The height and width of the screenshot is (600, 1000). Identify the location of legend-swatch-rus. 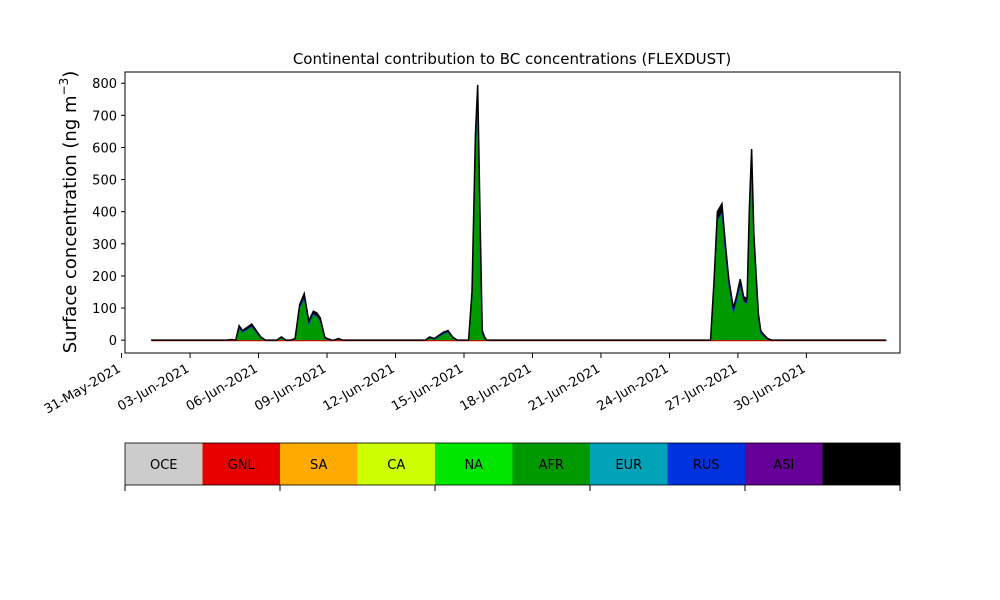
(706, 464).